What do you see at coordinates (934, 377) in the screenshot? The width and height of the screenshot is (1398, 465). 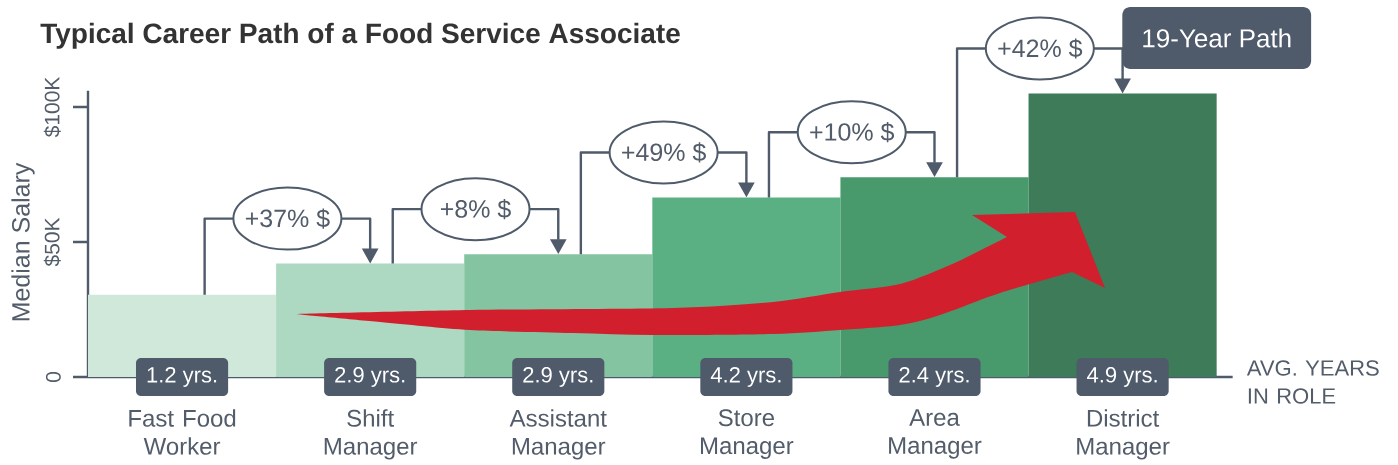 I see `annotation: 2.4 yrs.` at bounding box center [934, 377].